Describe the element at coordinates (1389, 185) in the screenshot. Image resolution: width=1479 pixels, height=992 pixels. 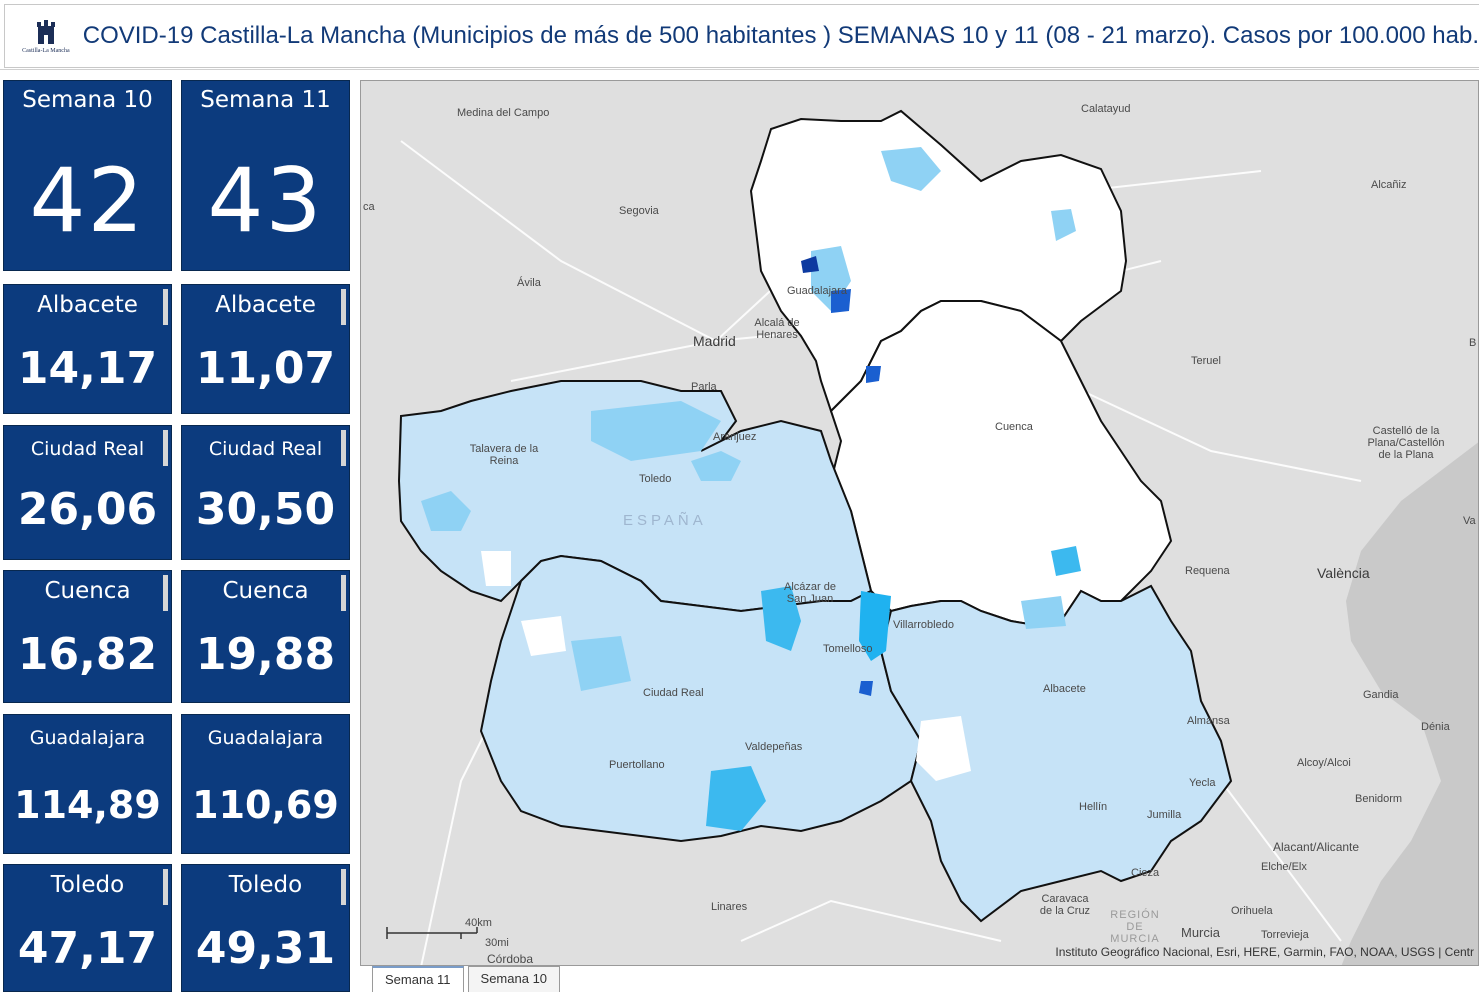
I see `place-label: Alcañiz` at that location.